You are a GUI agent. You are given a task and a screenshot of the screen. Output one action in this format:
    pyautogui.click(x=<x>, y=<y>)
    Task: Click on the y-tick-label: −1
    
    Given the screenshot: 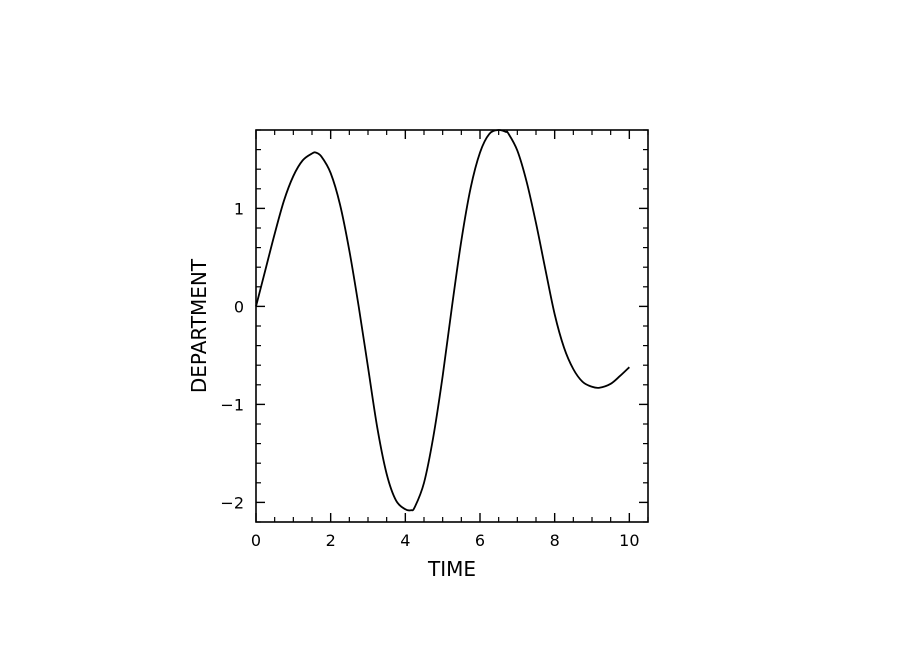 What is the action you would take?
    pyautogui.click(x=232, y=404)
    